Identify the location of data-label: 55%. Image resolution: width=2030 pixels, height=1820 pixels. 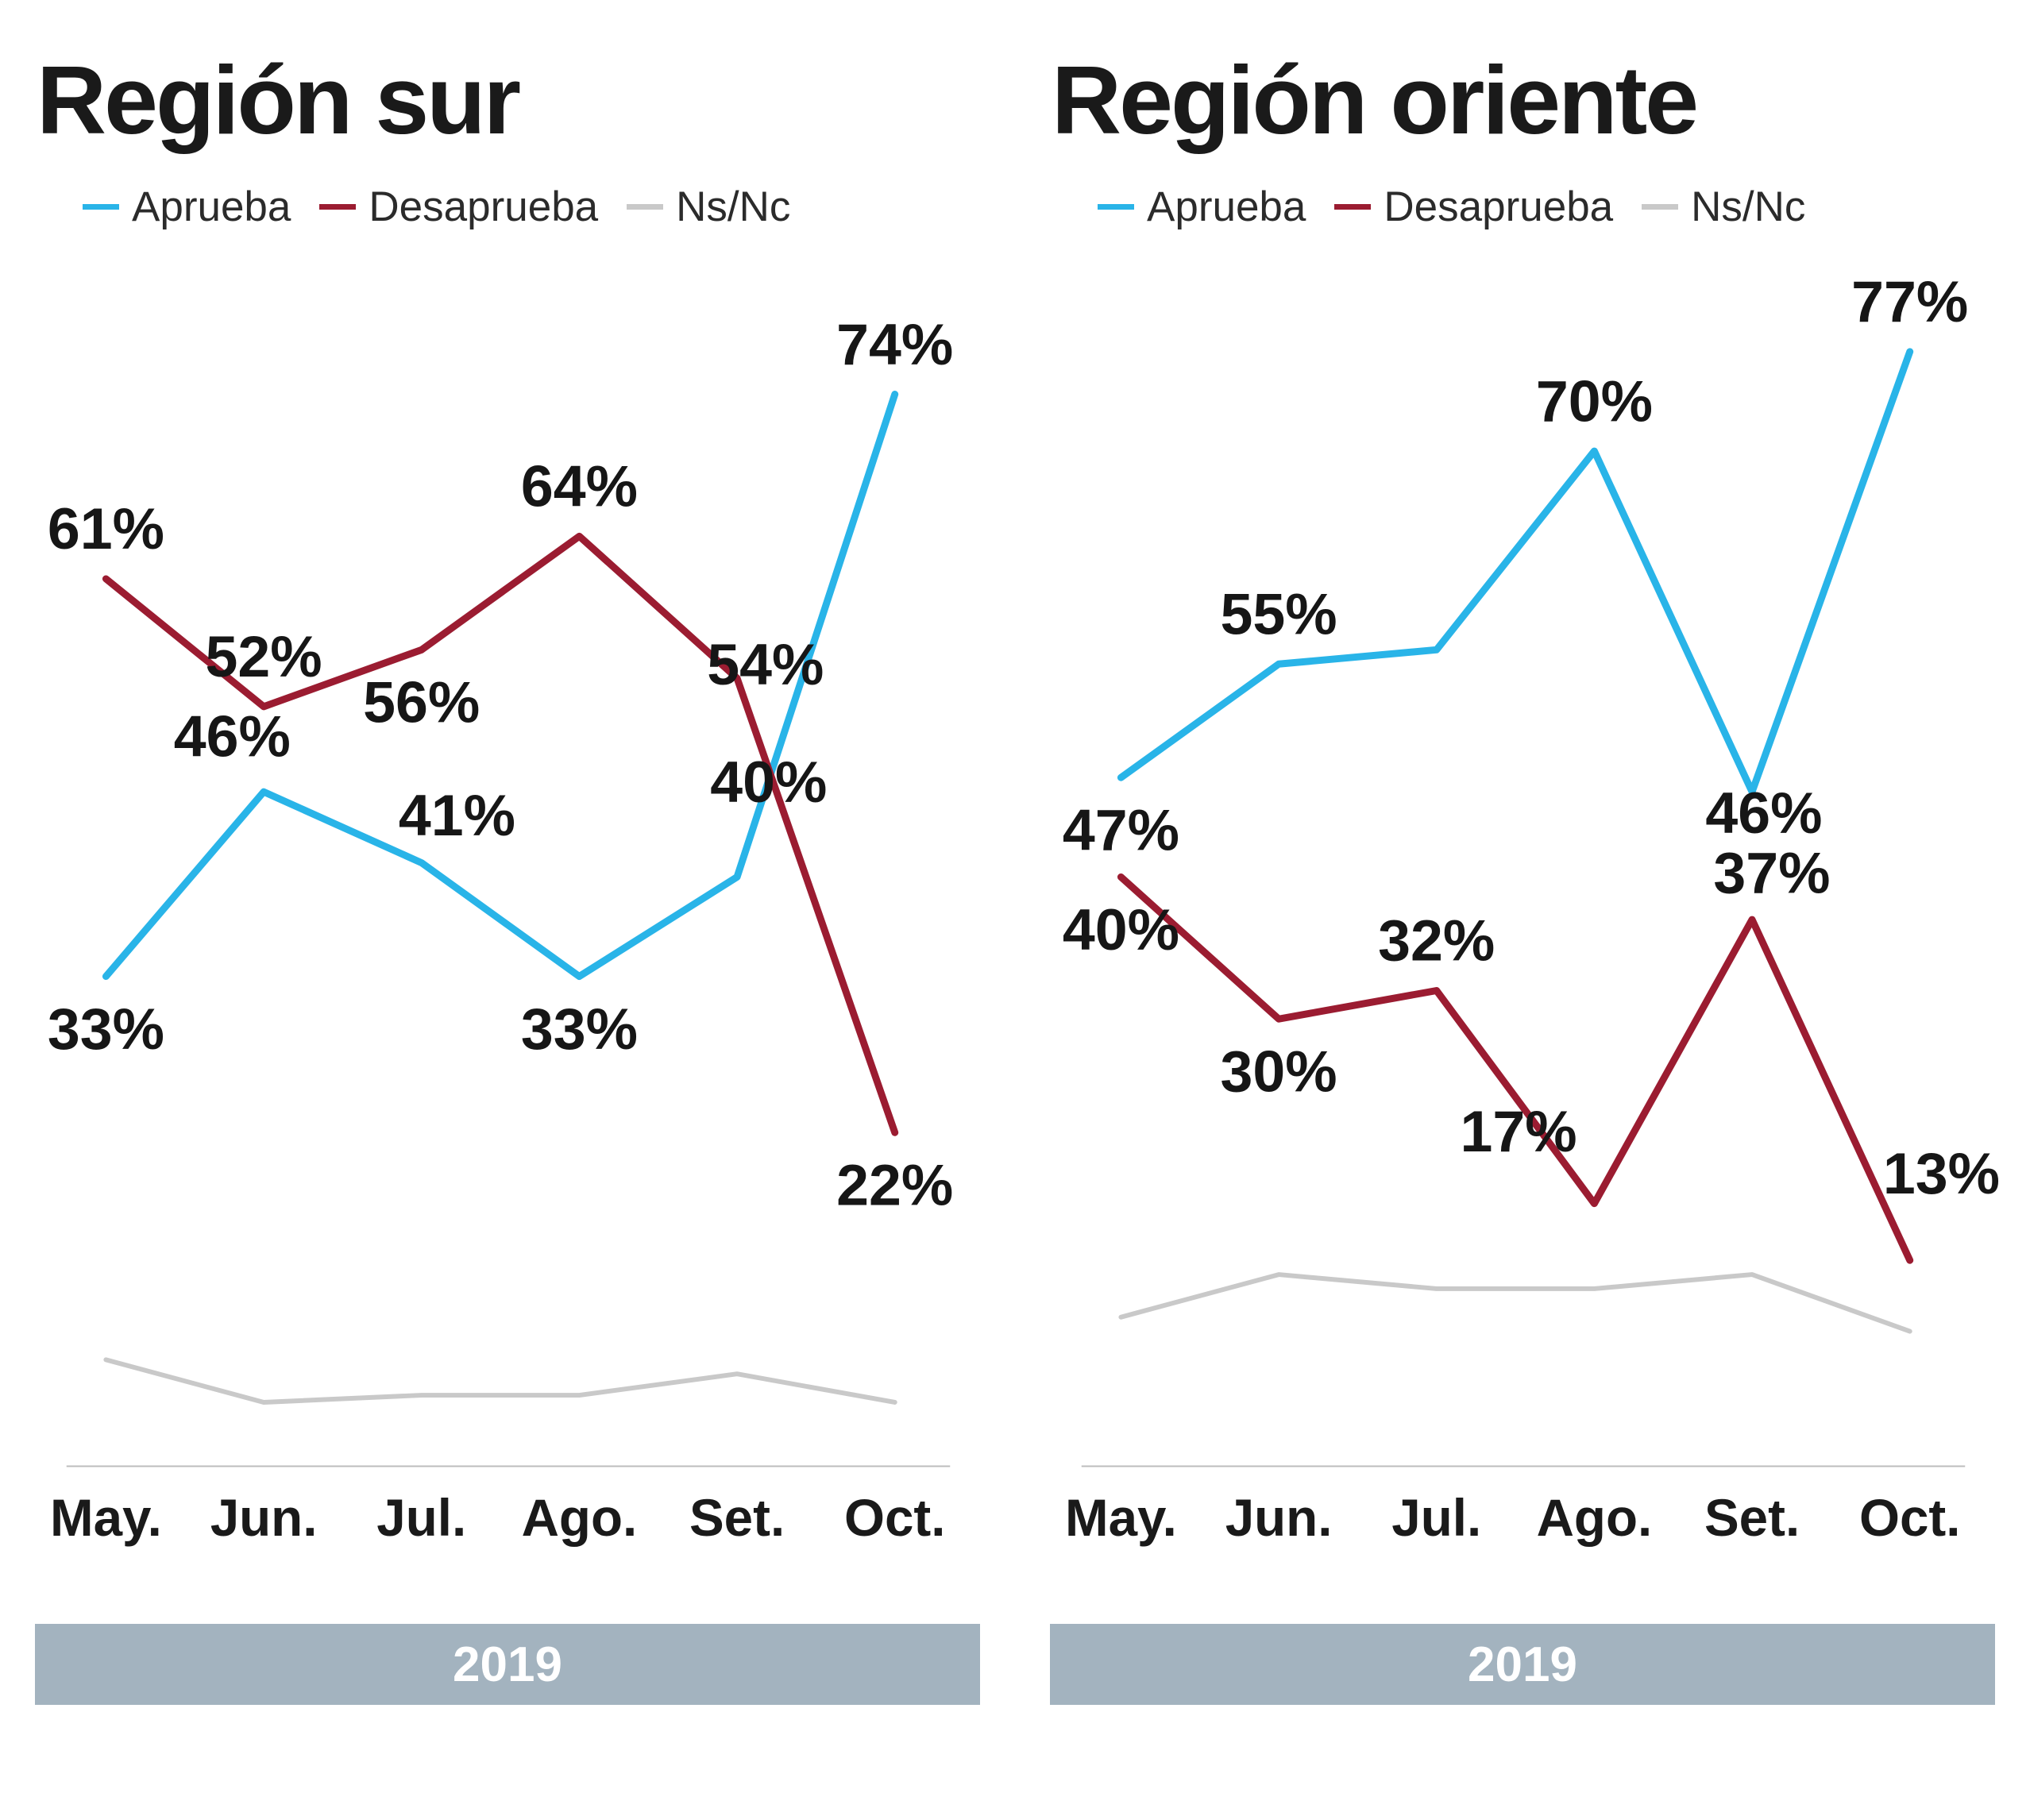
(1279, 614).